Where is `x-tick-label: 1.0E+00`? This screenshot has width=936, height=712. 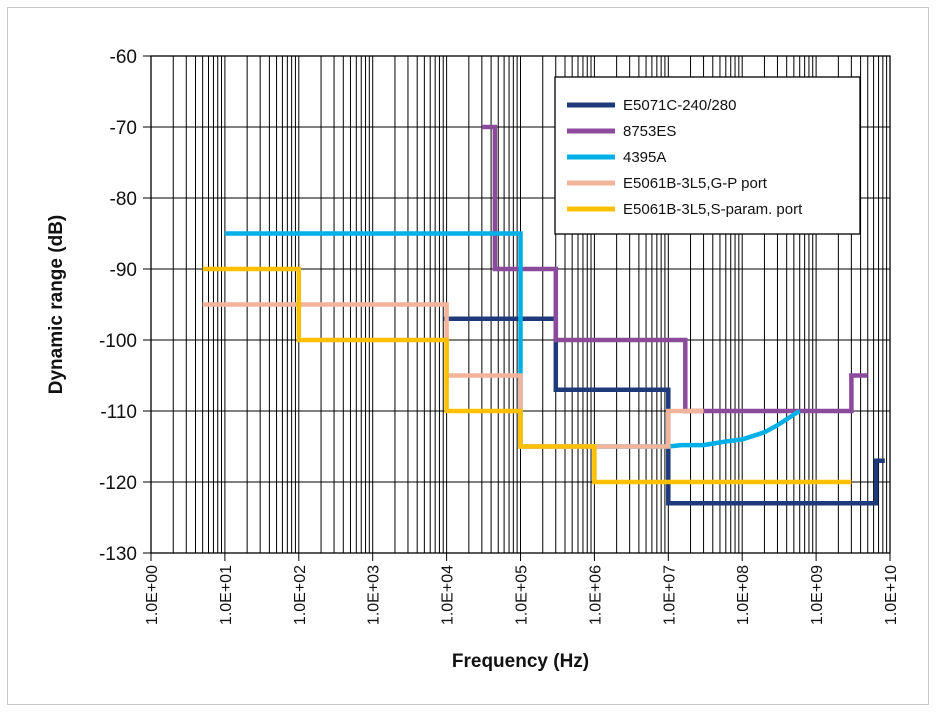 x-tick-label: 1.0E+00 is located at coordinates (152, 595).